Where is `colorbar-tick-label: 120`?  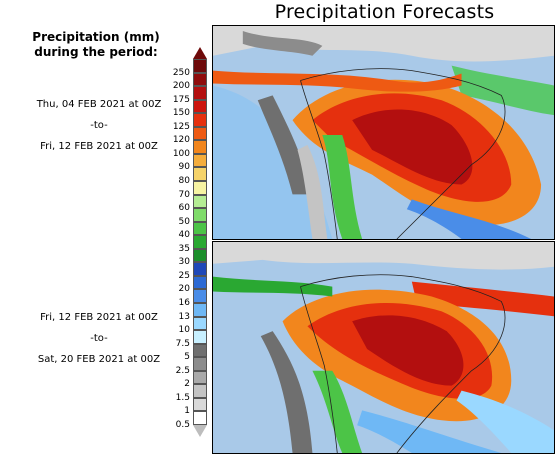 colorbar-tick-label: 120 is located at coordinates (181, 140).